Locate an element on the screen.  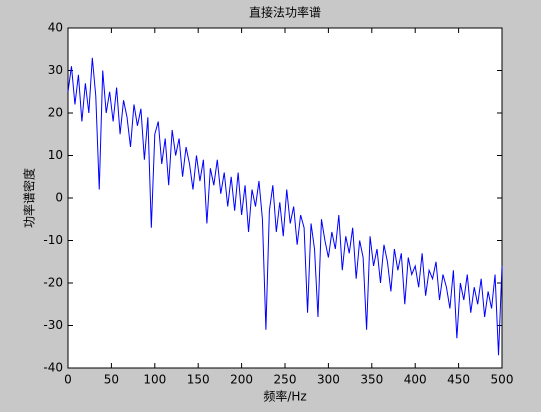
y-tick-label: -30 is located at coordinates (53, 325).